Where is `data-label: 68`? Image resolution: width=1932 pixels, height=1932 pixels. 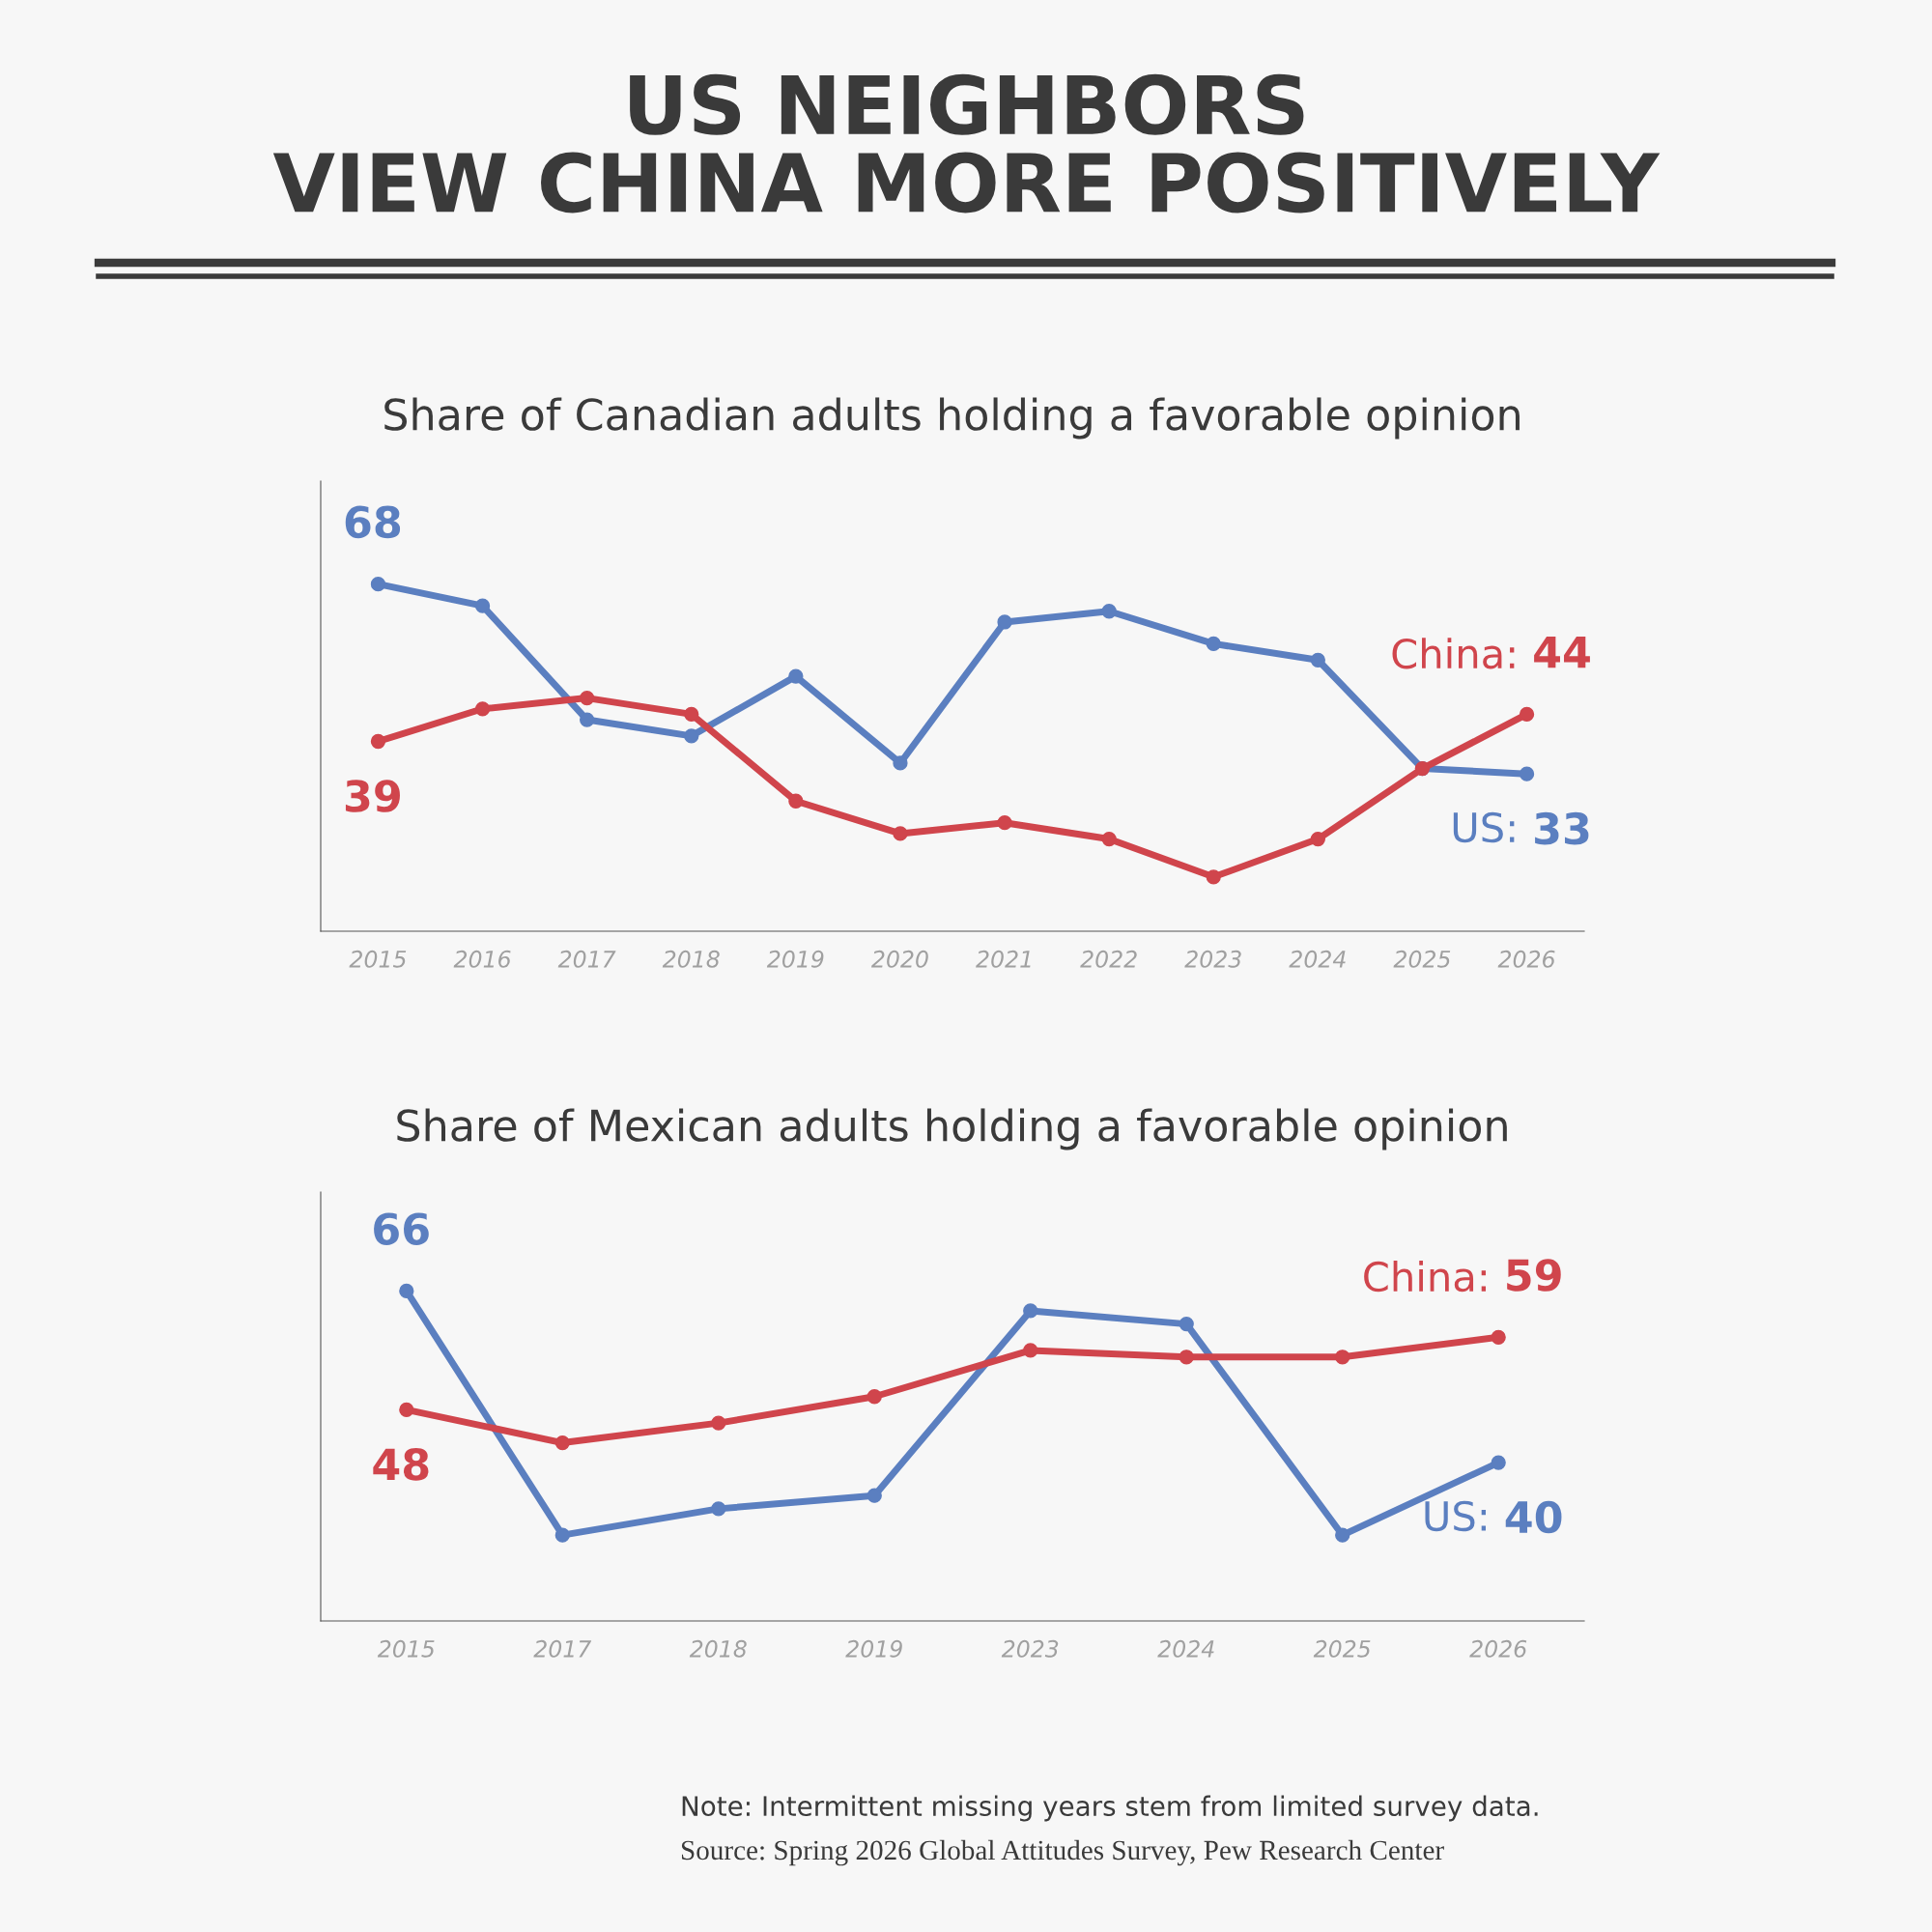 data-label: 68 is located at coordinates (373, 522).